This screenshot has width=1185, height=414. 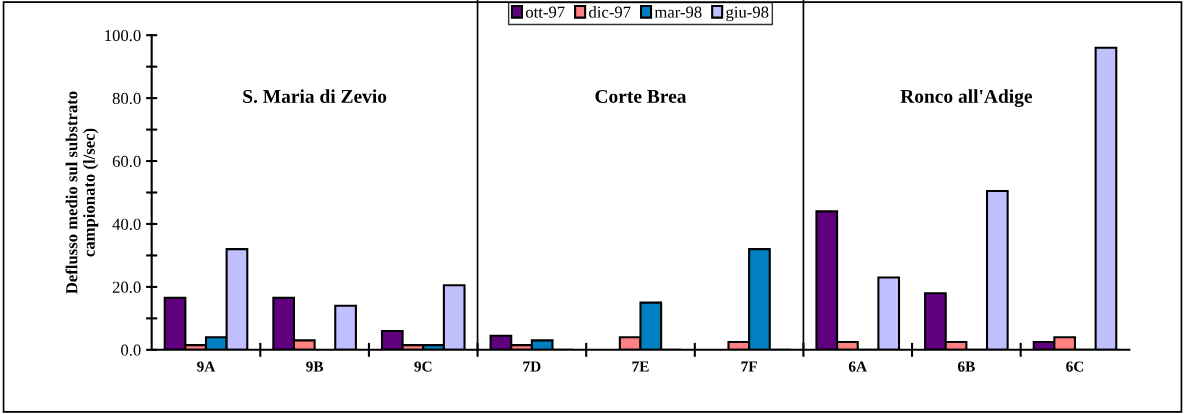 I want to click on x-tick-label: 9B, so click(x=315, y=366).